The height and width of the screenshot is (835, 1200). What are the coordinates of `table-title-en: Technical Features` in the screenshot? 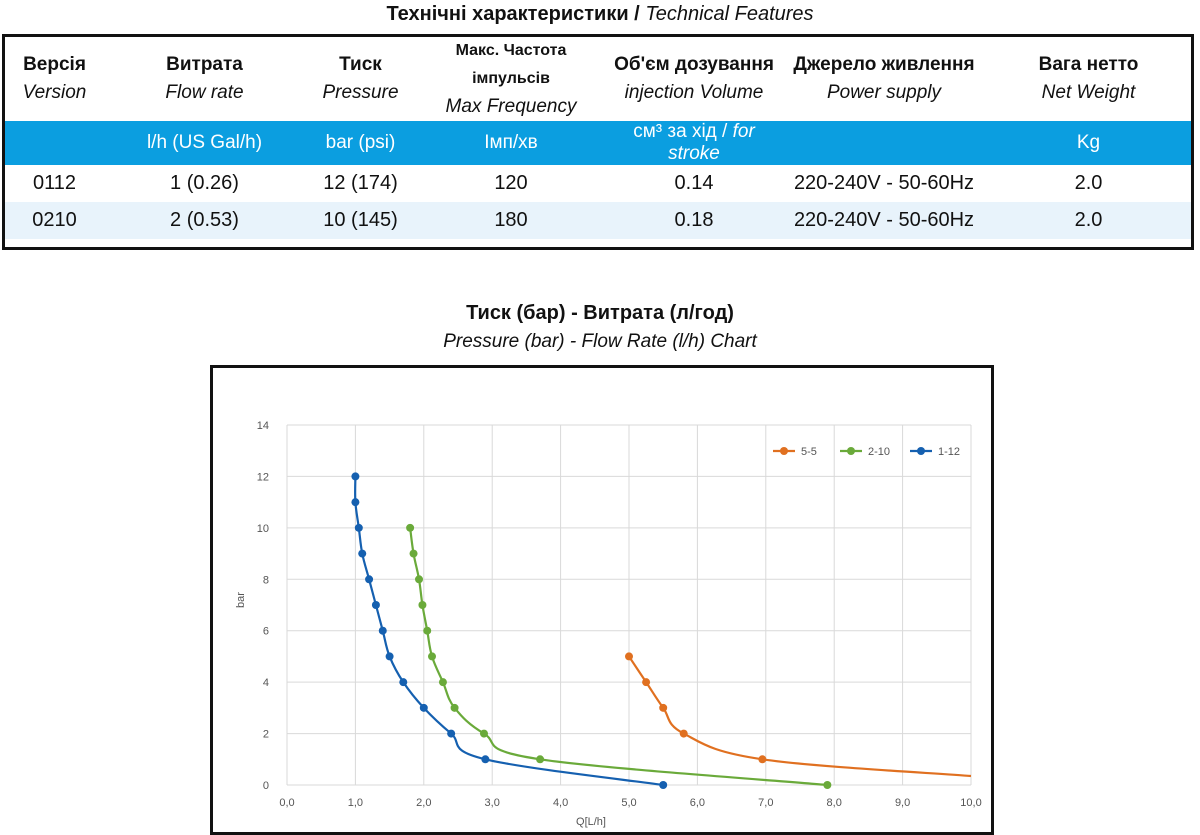 It's located at (729, 14).